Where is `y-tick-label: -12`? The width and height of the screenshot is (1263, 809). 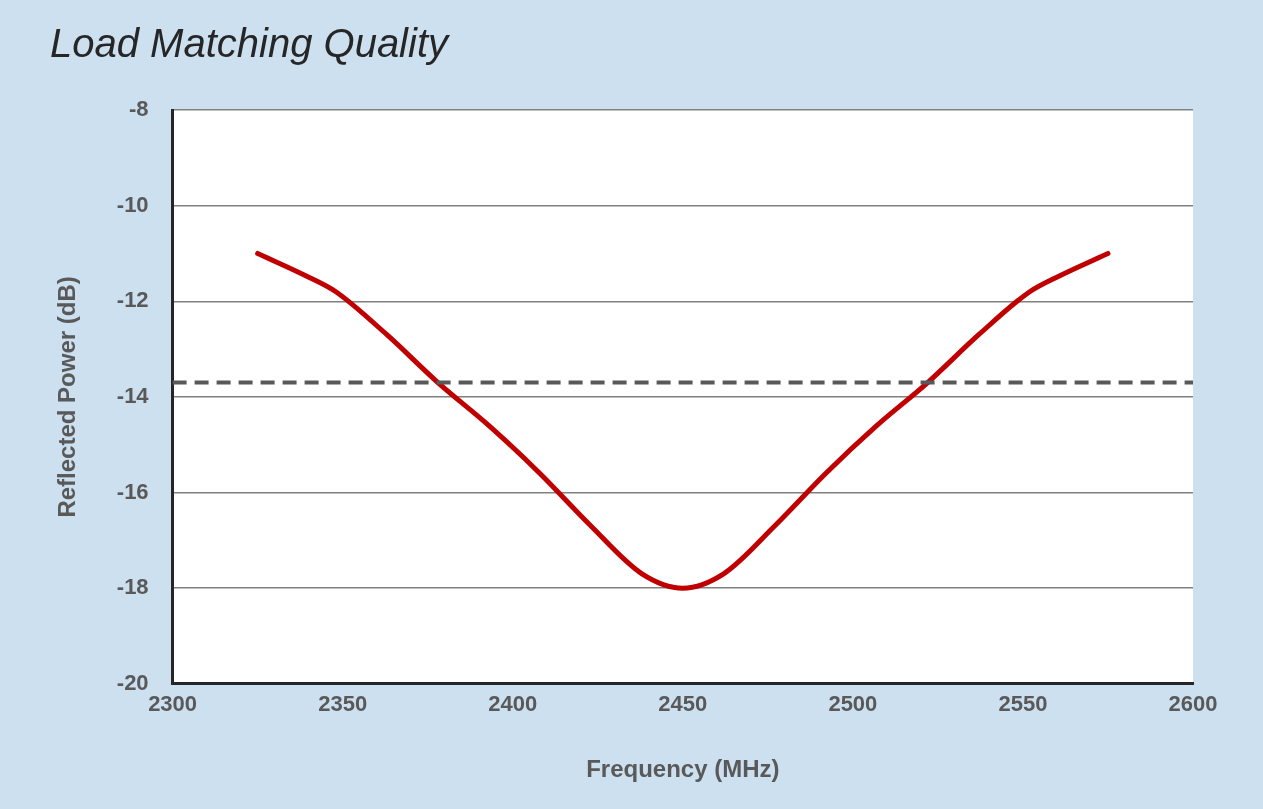 y-tick-label: -12 is located at coordinates (132, 300).